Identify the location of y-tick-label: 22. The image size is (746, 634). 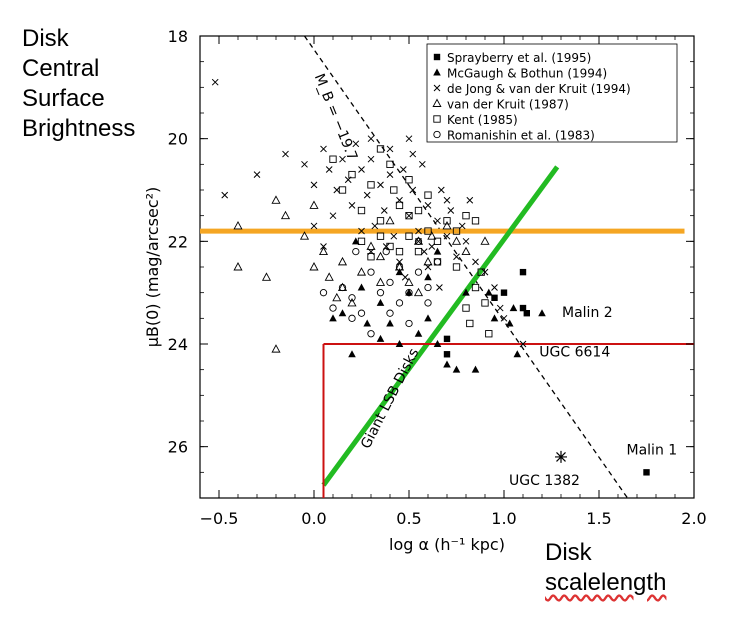
(178, 241).